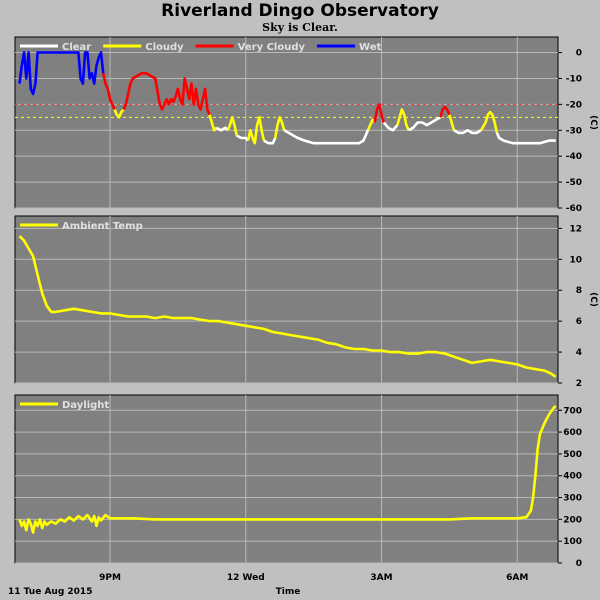 The width and height of the screenshot is (600, 600). I want to click on legend-label: Wet, so click(370, 47).